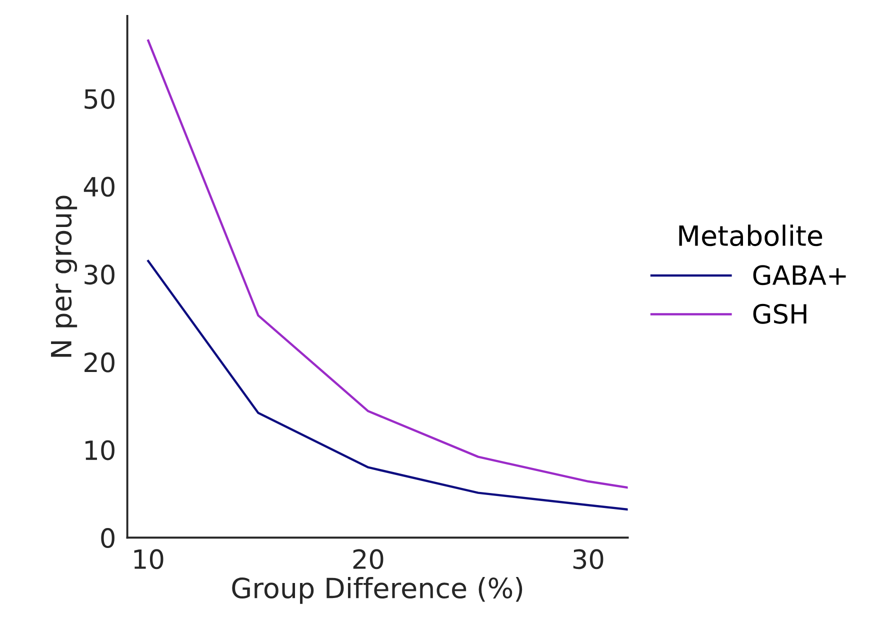  Describe the element at coordinates (149, 559) in the screenshot. I see `x-tick-label: 10` at that location.